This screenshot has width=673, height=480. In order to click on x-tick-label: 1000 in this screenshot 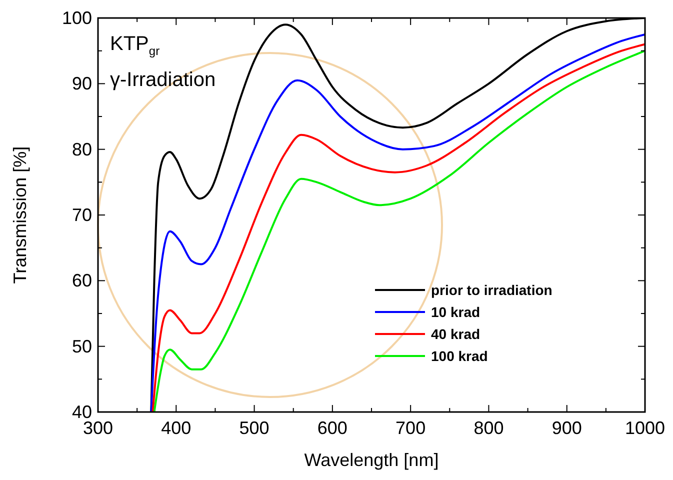, I will do `click(645, 428)`.